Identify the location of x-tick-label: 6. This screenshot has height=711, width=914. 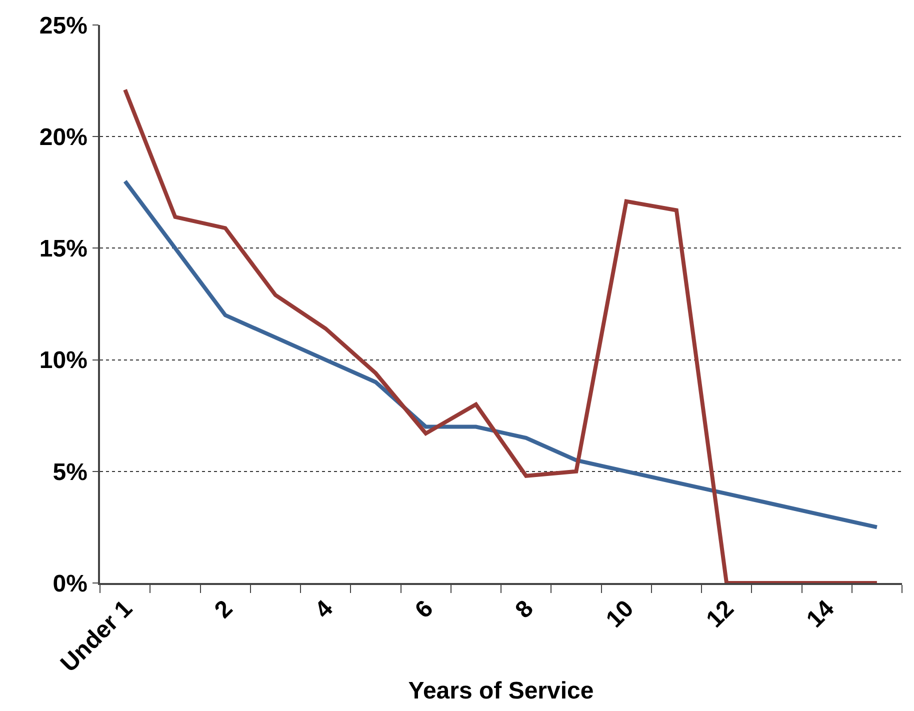
(424, 609).